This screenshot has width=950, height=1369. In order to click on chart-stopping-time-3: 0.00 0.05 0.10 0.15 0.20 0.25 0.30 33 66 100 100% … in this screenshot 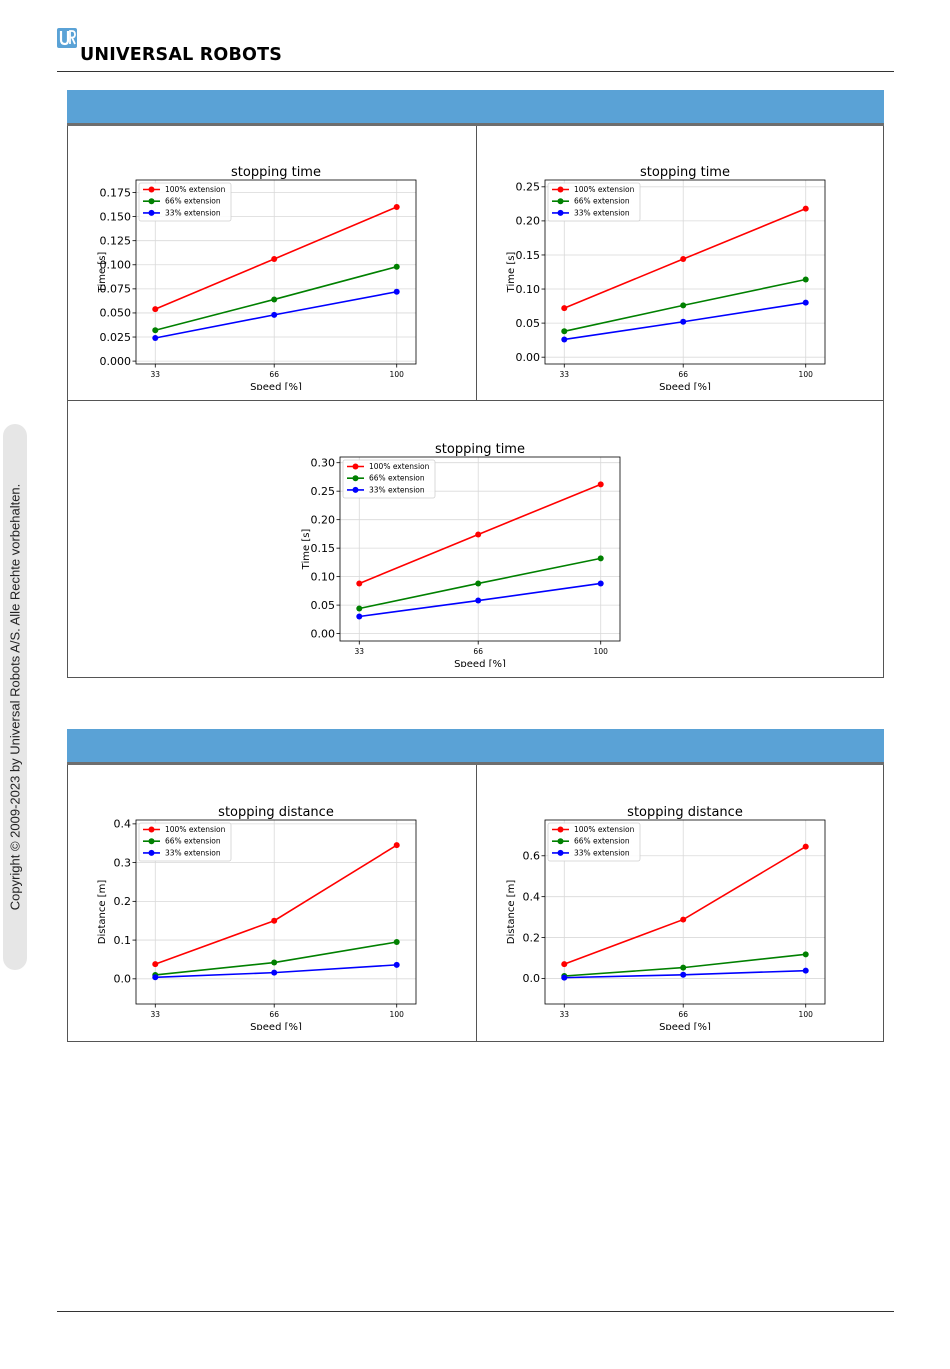, I will do `click(481, 552)`.